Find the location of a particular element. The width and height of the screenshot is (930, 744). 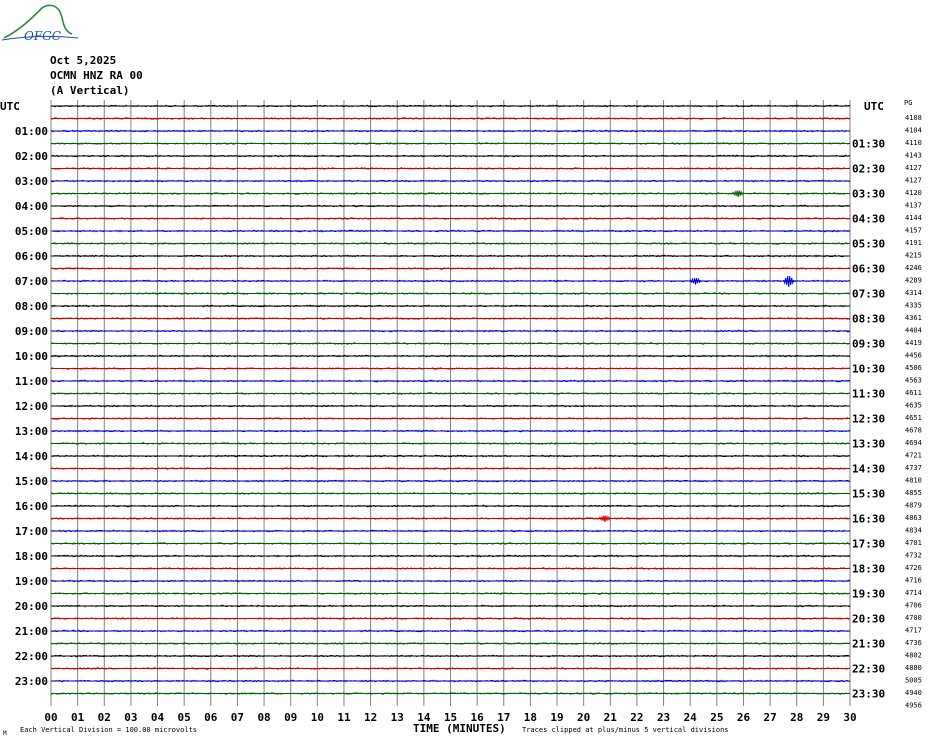

right-utc-label: UTC is located at coordinates (874, 106).